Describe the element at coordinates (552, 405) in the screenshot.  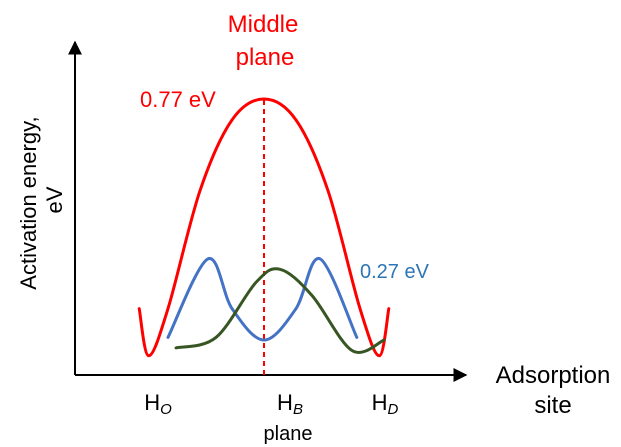
I see `x-axis-label-line-2: site` at that location.